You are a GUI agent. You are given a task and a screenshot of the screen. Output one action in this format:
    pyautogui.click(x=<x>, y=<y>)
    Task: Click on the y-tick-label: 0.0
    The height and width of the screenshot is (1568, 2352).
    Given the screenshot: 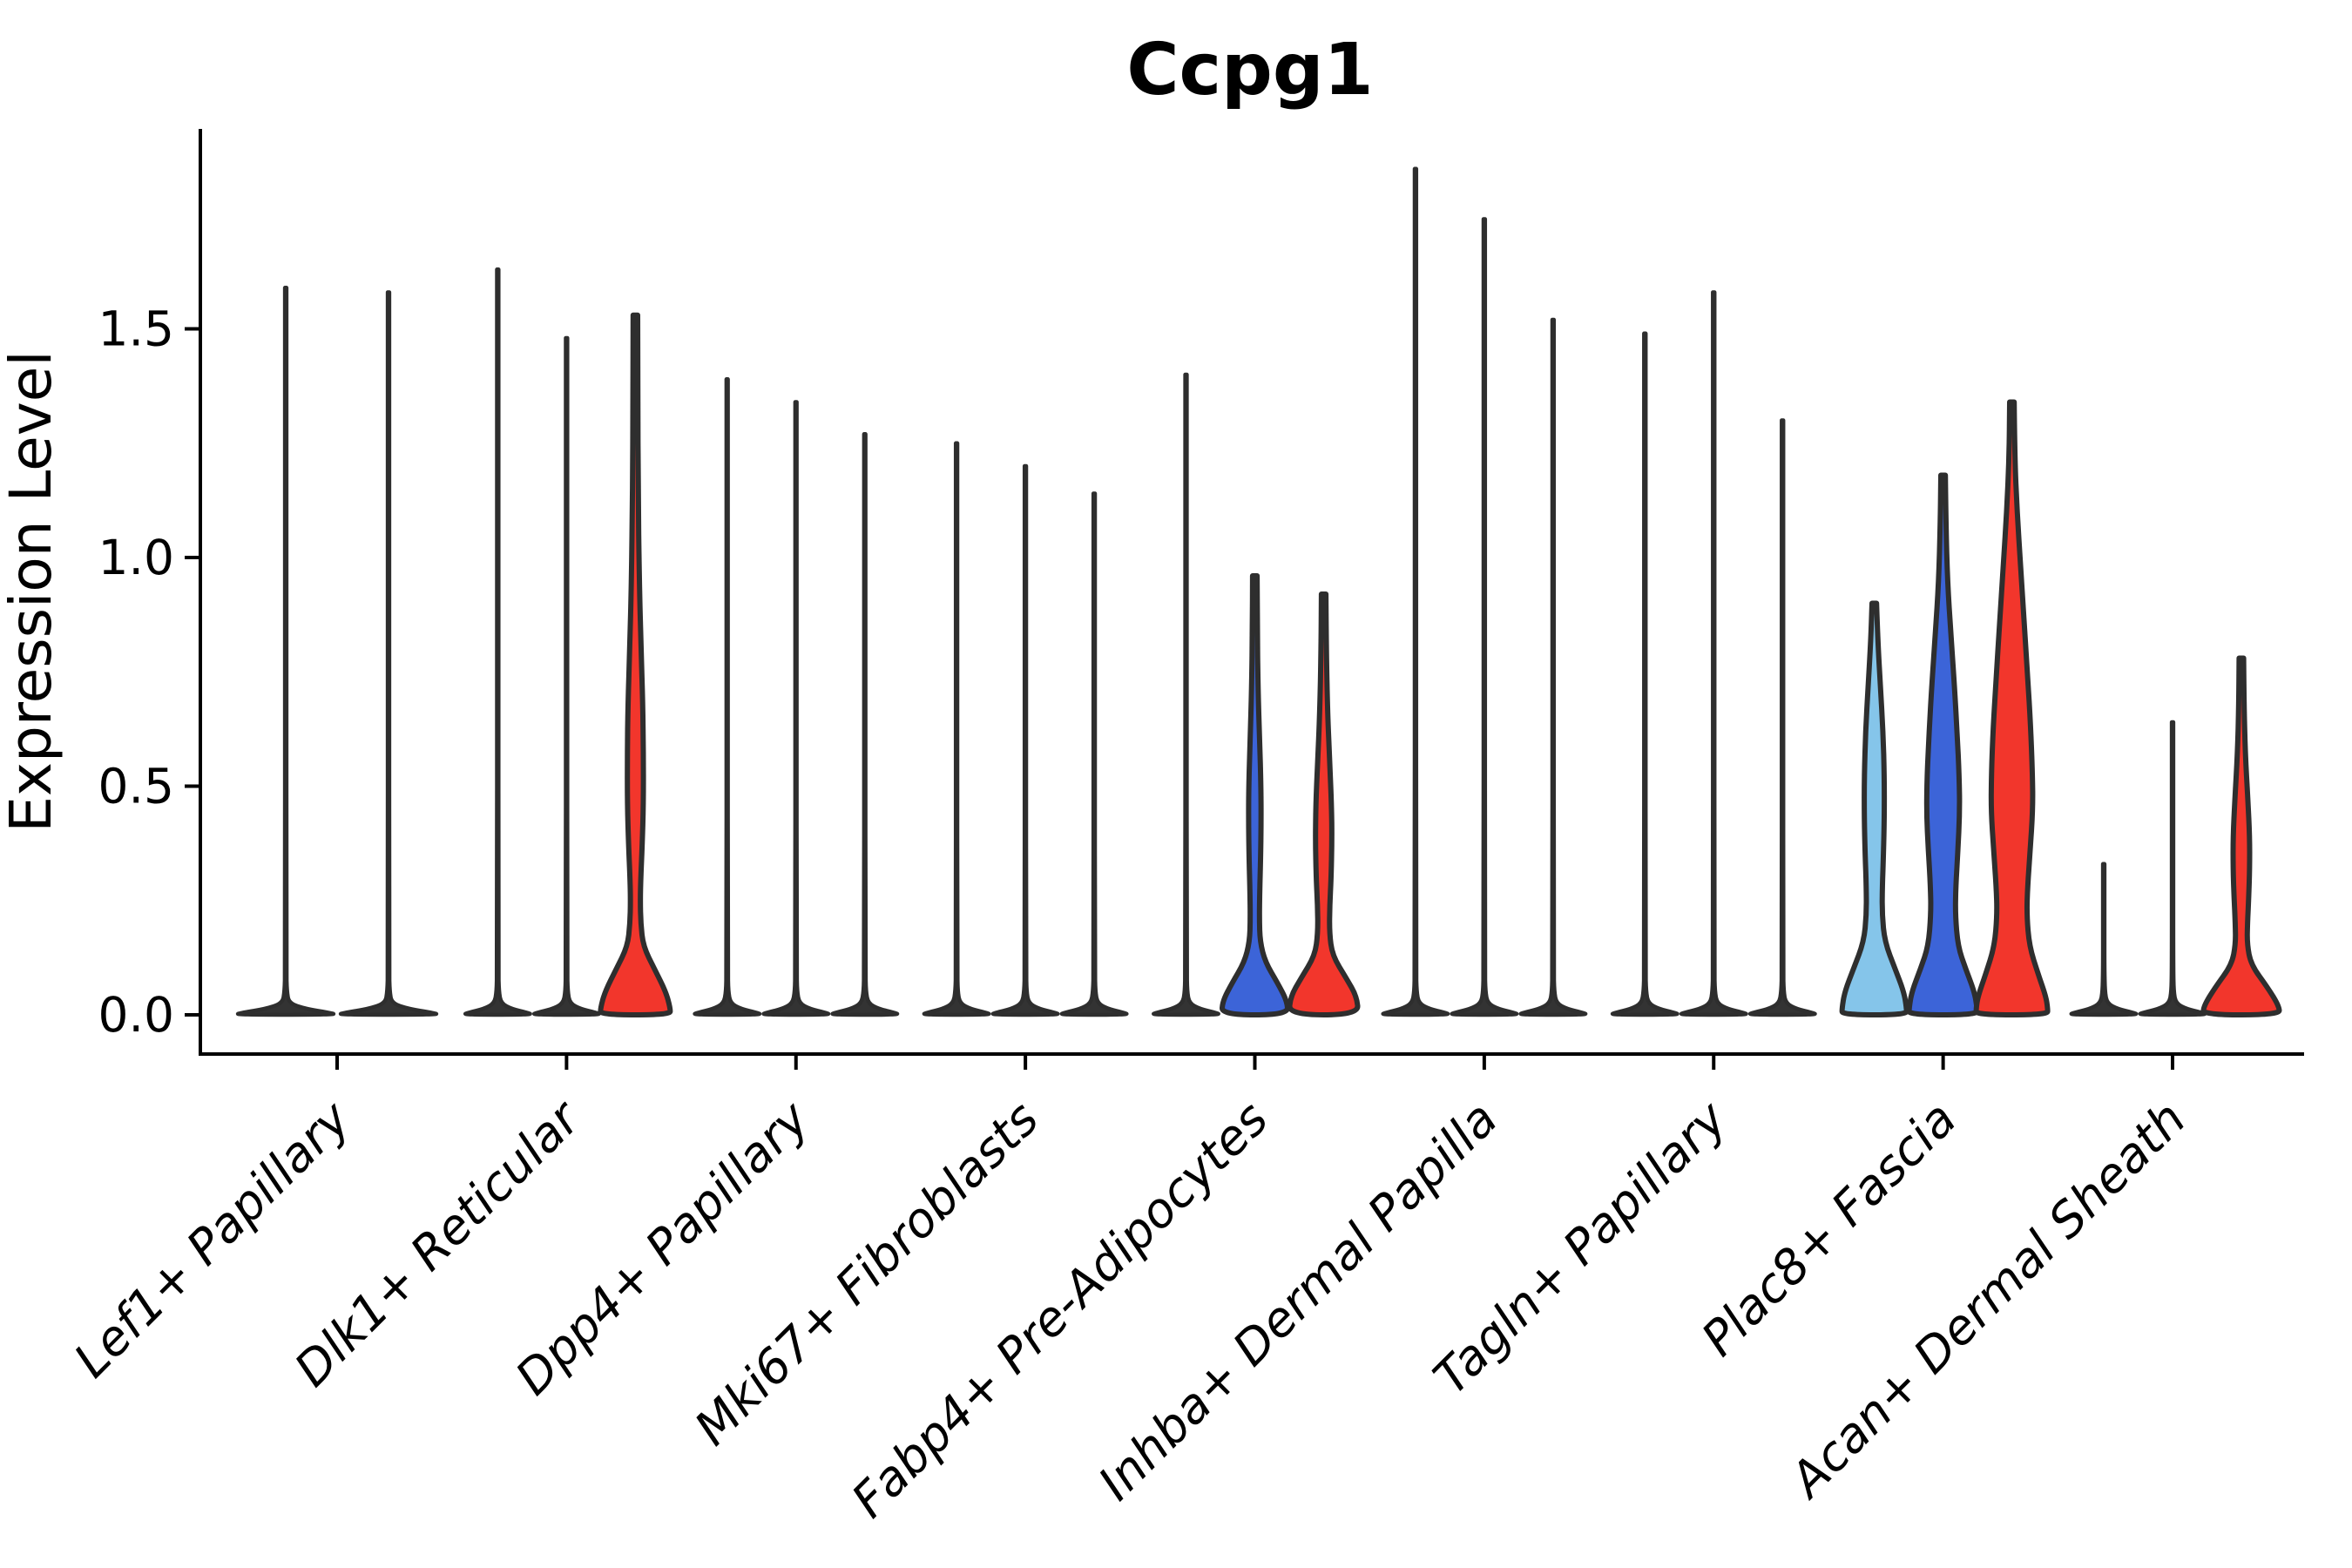 What is the action you would take?
    pyautogui.click(x=136, y=1015)
    